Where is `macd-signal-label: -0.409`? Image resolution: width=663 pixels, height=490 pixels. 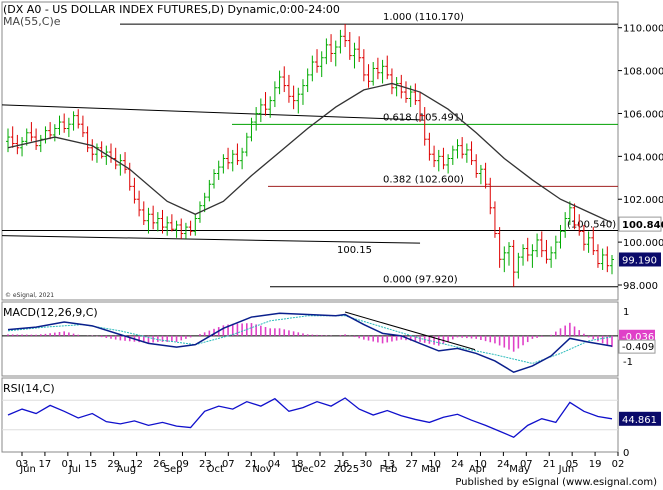 macd-signal-label: -0.409 is located at coordinates (638, 347).